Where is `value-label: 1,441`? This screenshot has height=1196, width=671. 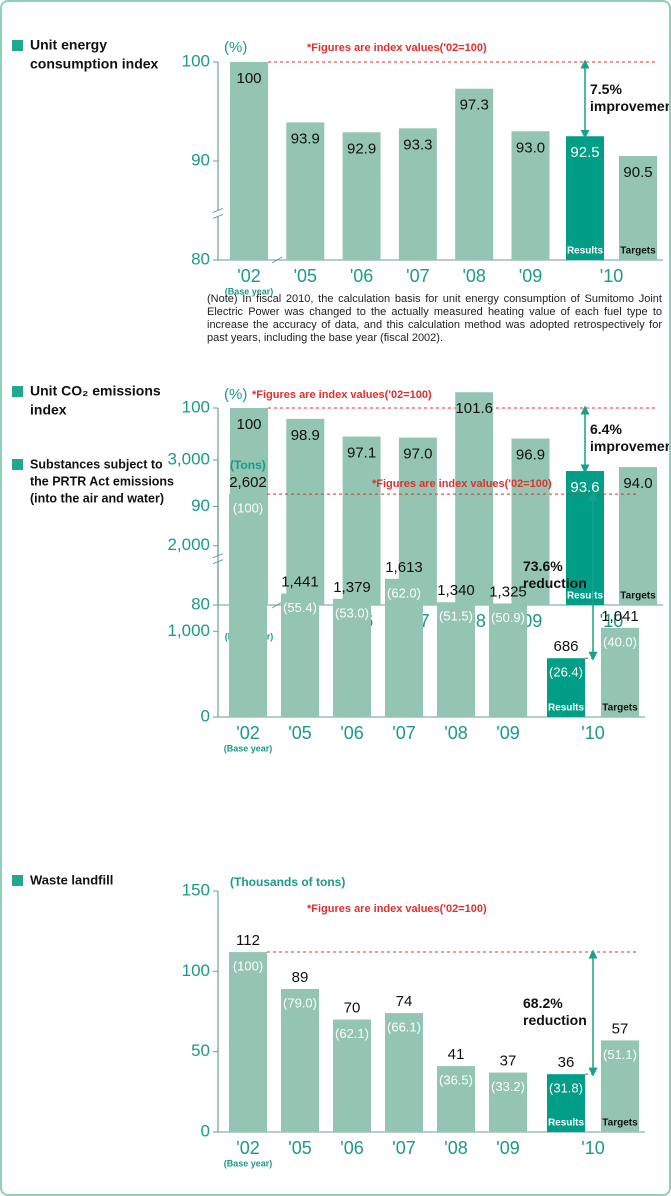 value-label: 1,441 is located at coordinates (300, 582).